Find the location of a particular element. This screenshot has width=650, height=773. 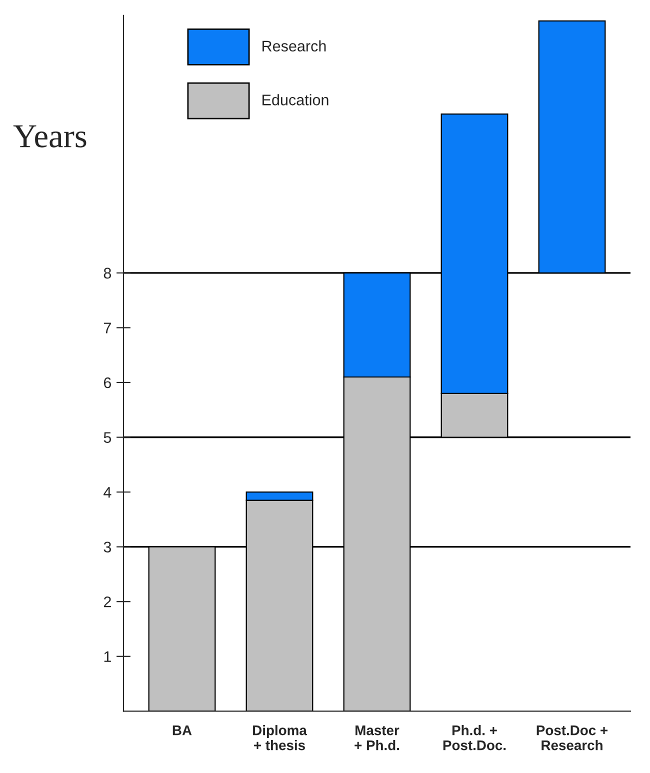

x-tick-label: Master + Ph.d. is located at coordinates (377, 738).